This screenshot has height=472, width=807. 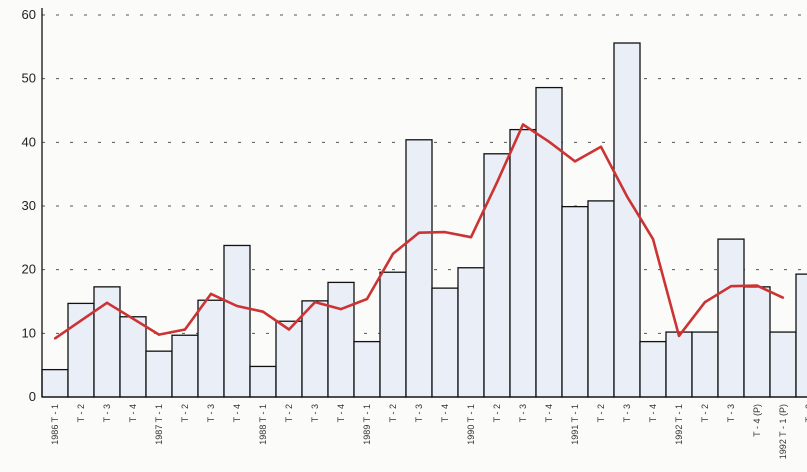 I want to click on y-tick-label: 60, so click(x=29, y=14).